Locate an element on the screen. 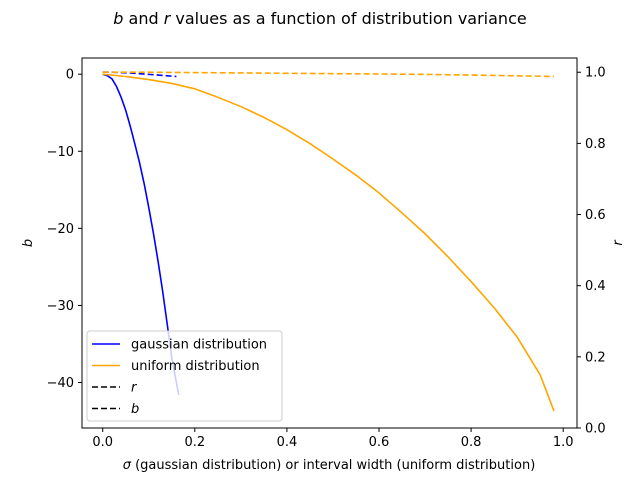 This screenshot has width=640, height=480. x-axis-ticks: 0.0 0.2 0.4 0.6 0.8 1.0 is located at coordinates (333, 439).